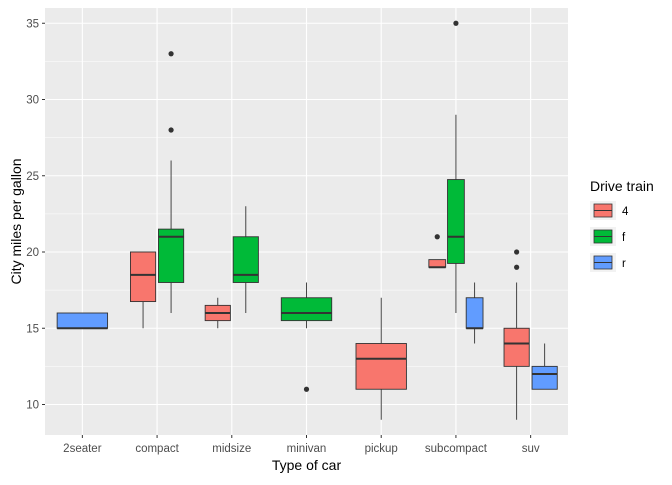 The image size is (672, 485). I want to click on y-axis-title: City miles per gallon, so click(16, 221).